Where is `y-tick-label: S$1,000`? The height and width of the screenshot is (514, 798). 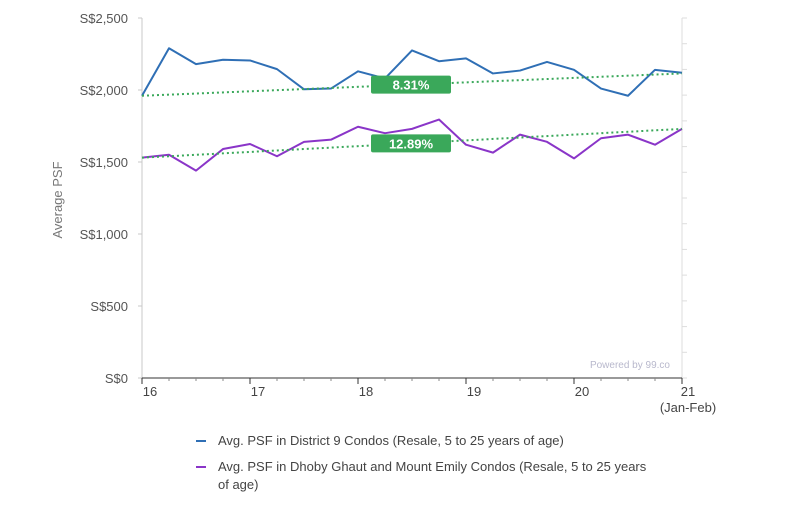
y-tick-label: S$1,000 is located at coordinates (104, 234).